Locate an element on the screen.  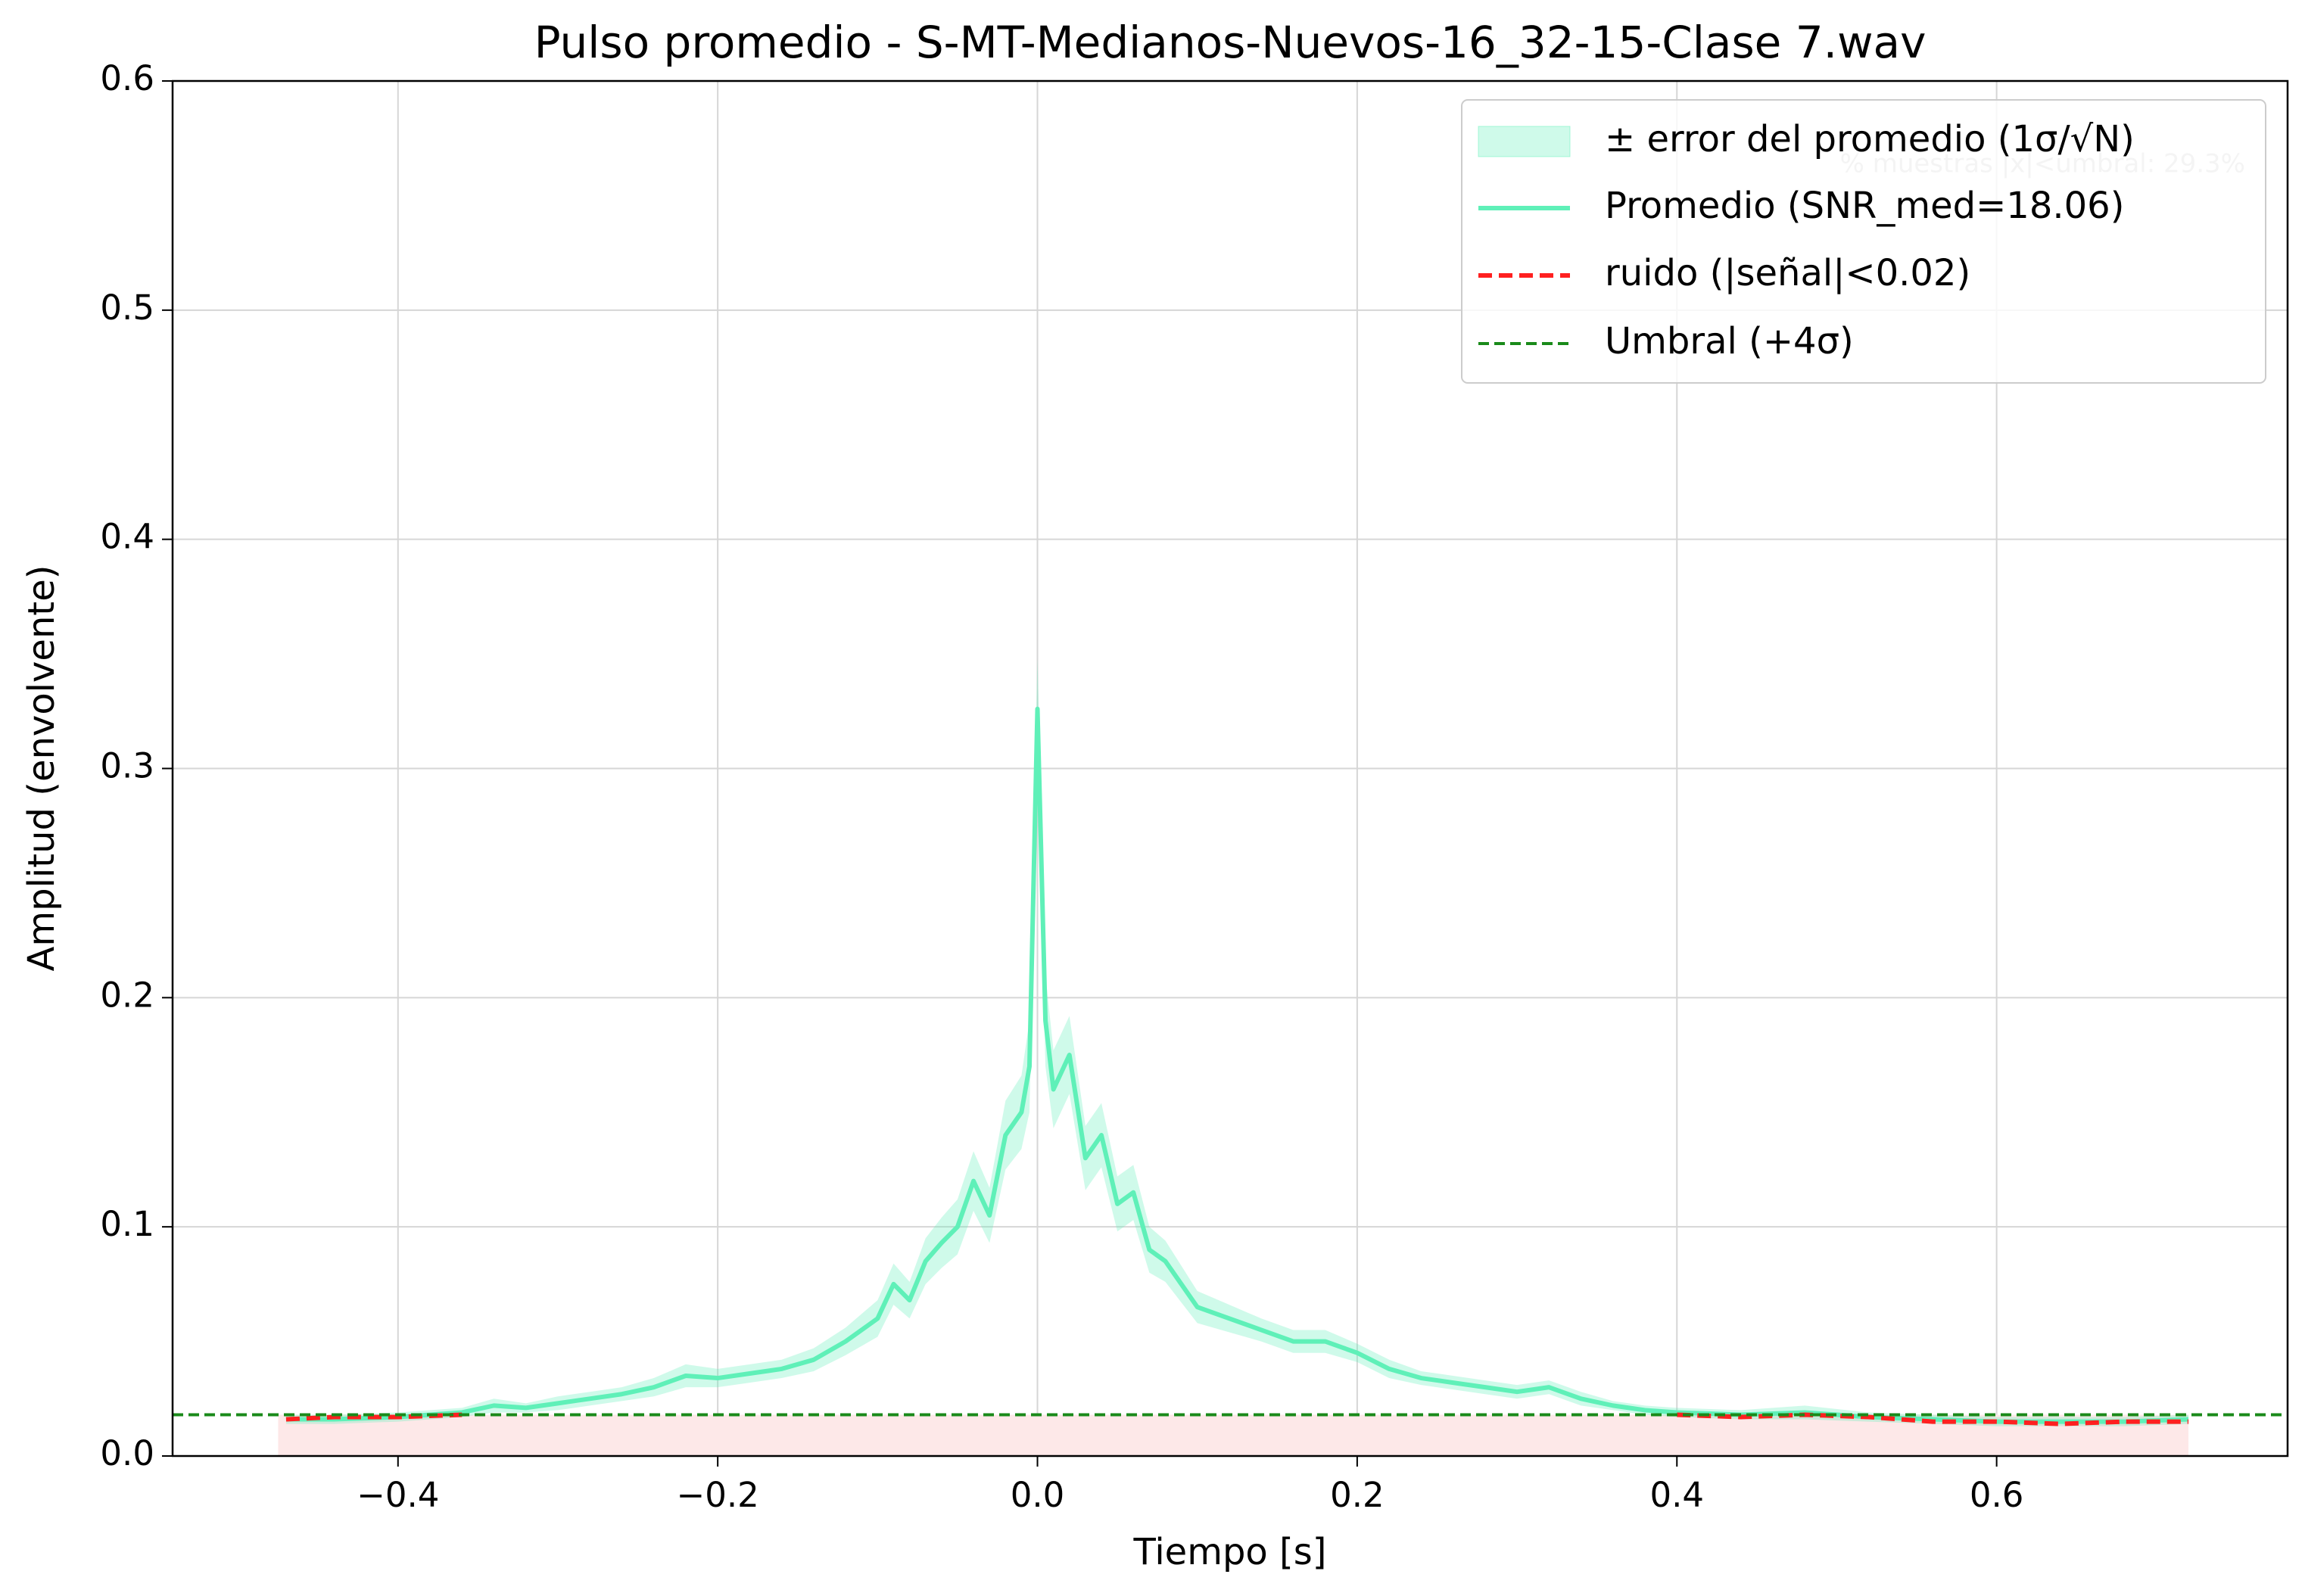
legend-box is located at coordinates (1863, 241).